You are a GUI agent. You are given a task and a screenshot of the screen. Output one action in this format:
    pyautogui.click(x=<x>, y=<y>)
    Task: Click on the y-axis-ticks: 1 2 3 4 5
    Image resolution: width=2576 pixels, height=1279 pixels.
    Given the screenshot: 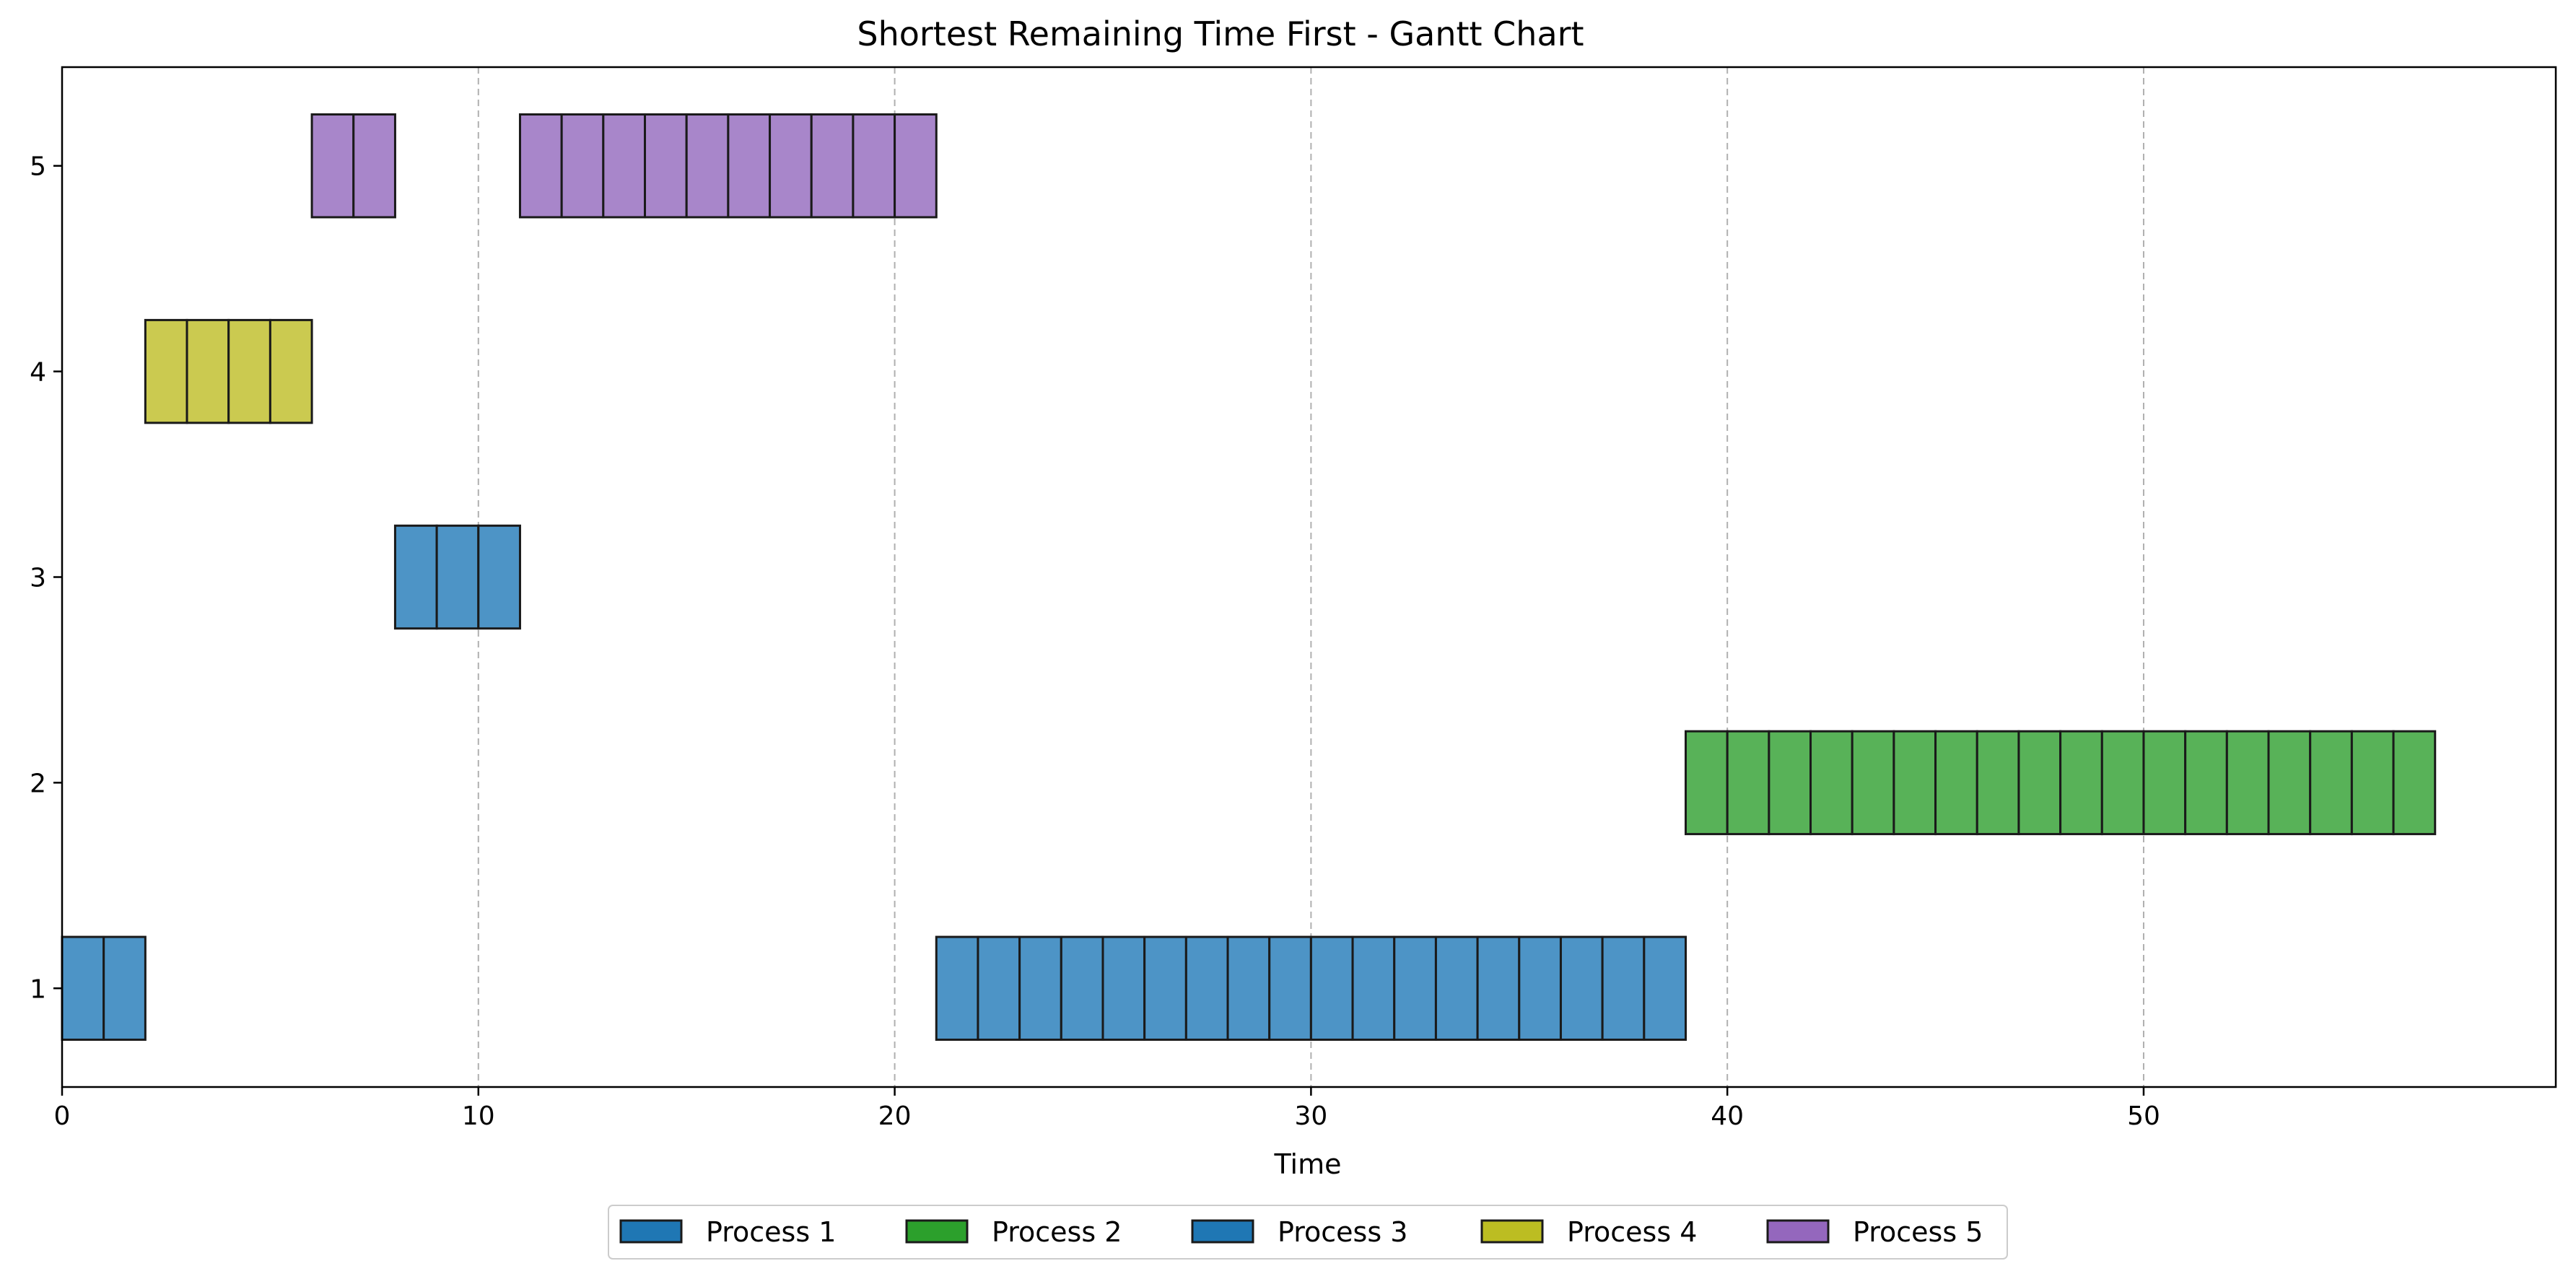 What is the action you would take?
    pyautogui.click(x=46, y=578)
    